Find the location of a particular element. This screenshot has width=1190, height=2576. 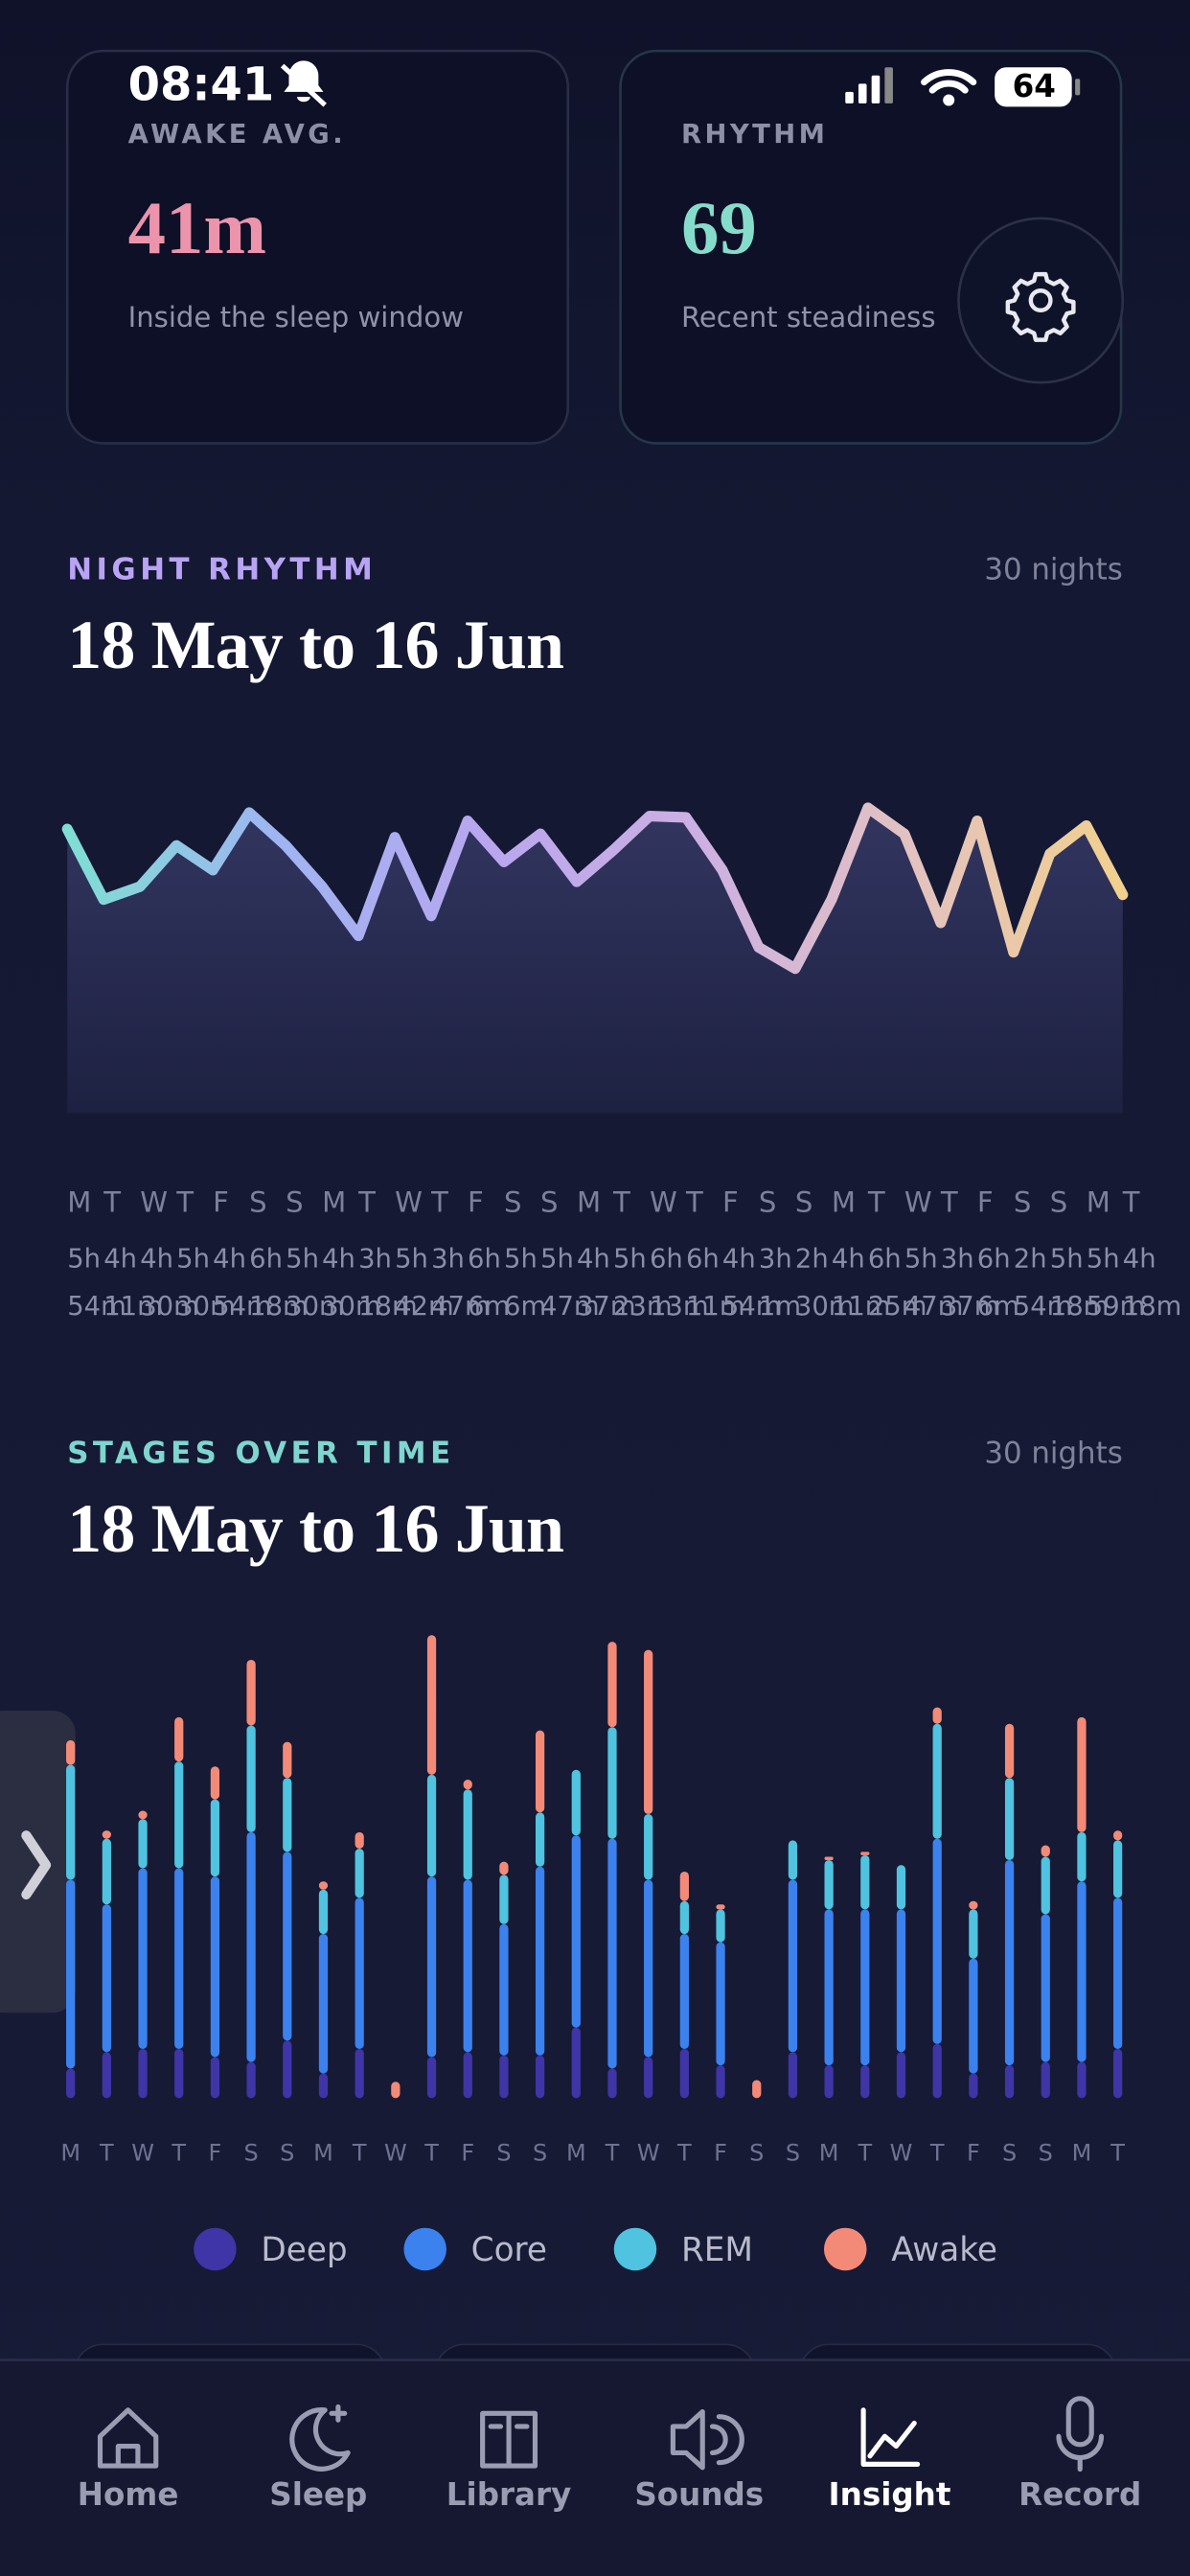

value-label: 6h 18m is located at coordinates (279, 1282).